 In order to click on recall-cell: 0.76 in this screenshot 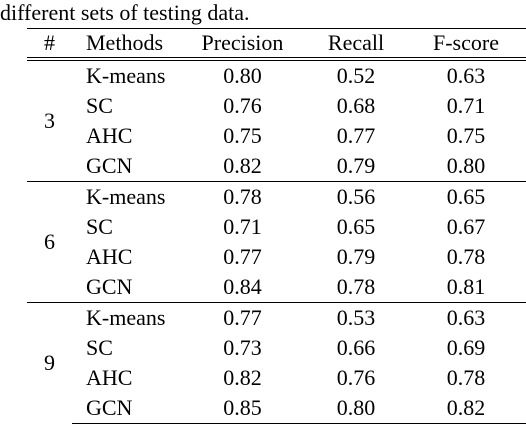, I will do `click(356, 377)`.